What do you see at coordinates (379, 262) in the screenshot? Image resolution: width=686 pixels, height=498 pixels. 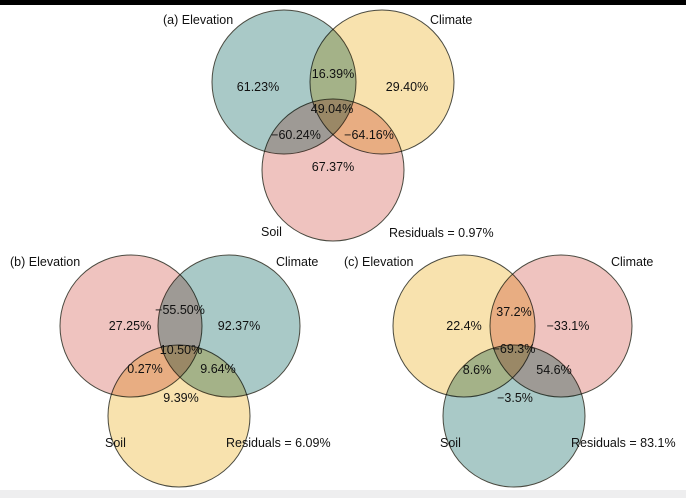 I see `panel-title: (c) Elevation` at bounding box center [379, 262].